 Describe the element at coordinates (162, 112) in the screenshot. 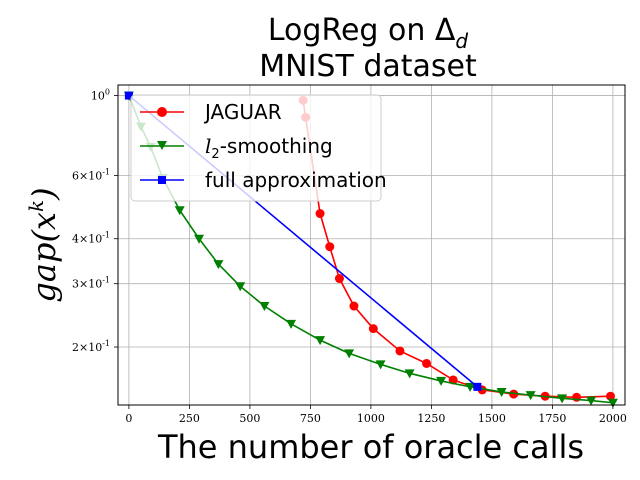

I see `legend-marker-jaguar` at that location.